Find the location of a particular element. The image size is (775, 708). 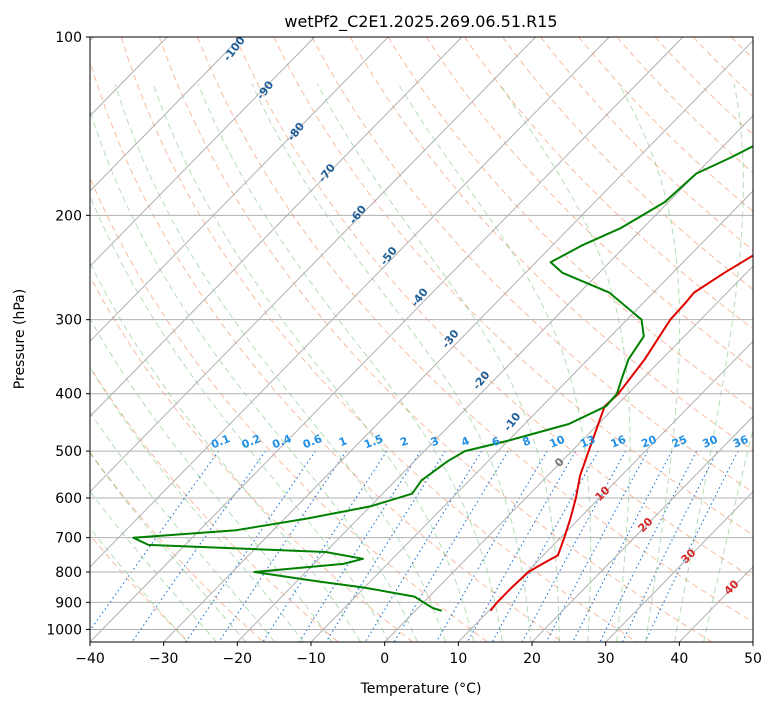

mixing-ratio-label: 16 is located at coordinates (618, 442).